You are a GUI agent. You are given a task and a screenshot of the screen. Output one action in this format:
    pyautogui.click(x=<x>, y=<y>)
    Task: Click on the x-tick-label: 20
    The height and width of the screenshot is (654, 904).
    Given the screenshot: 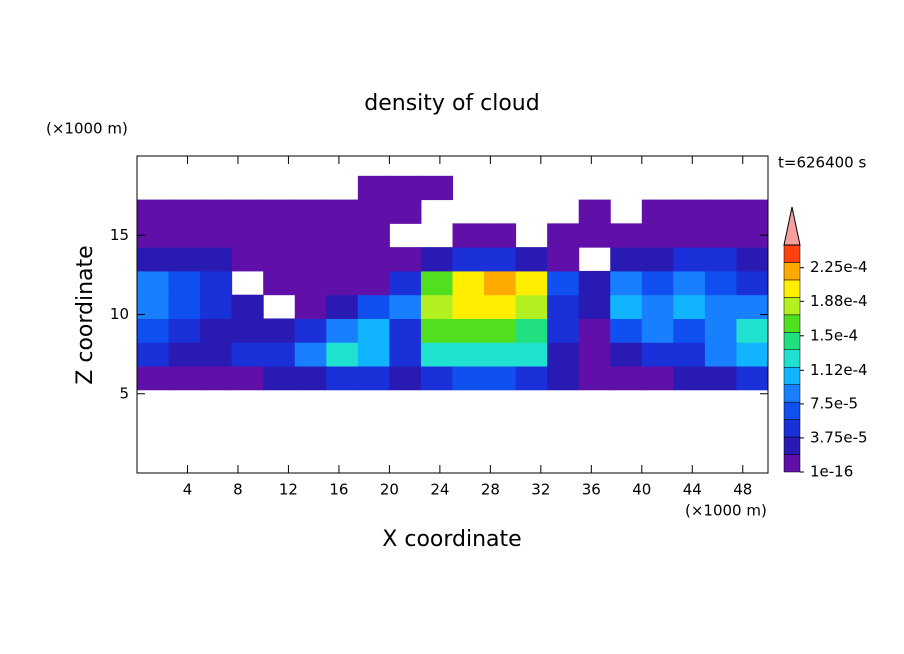 What is the action you would take?
    pyautogui.click(x=389, y=490)
    